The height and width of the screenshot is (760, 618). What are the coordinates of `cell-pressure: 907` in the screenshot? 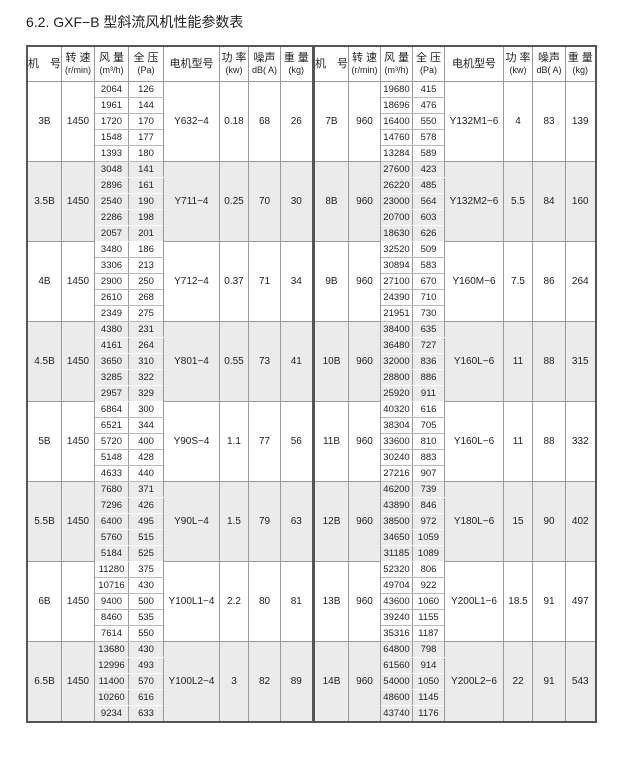 It's located at (428, 473).